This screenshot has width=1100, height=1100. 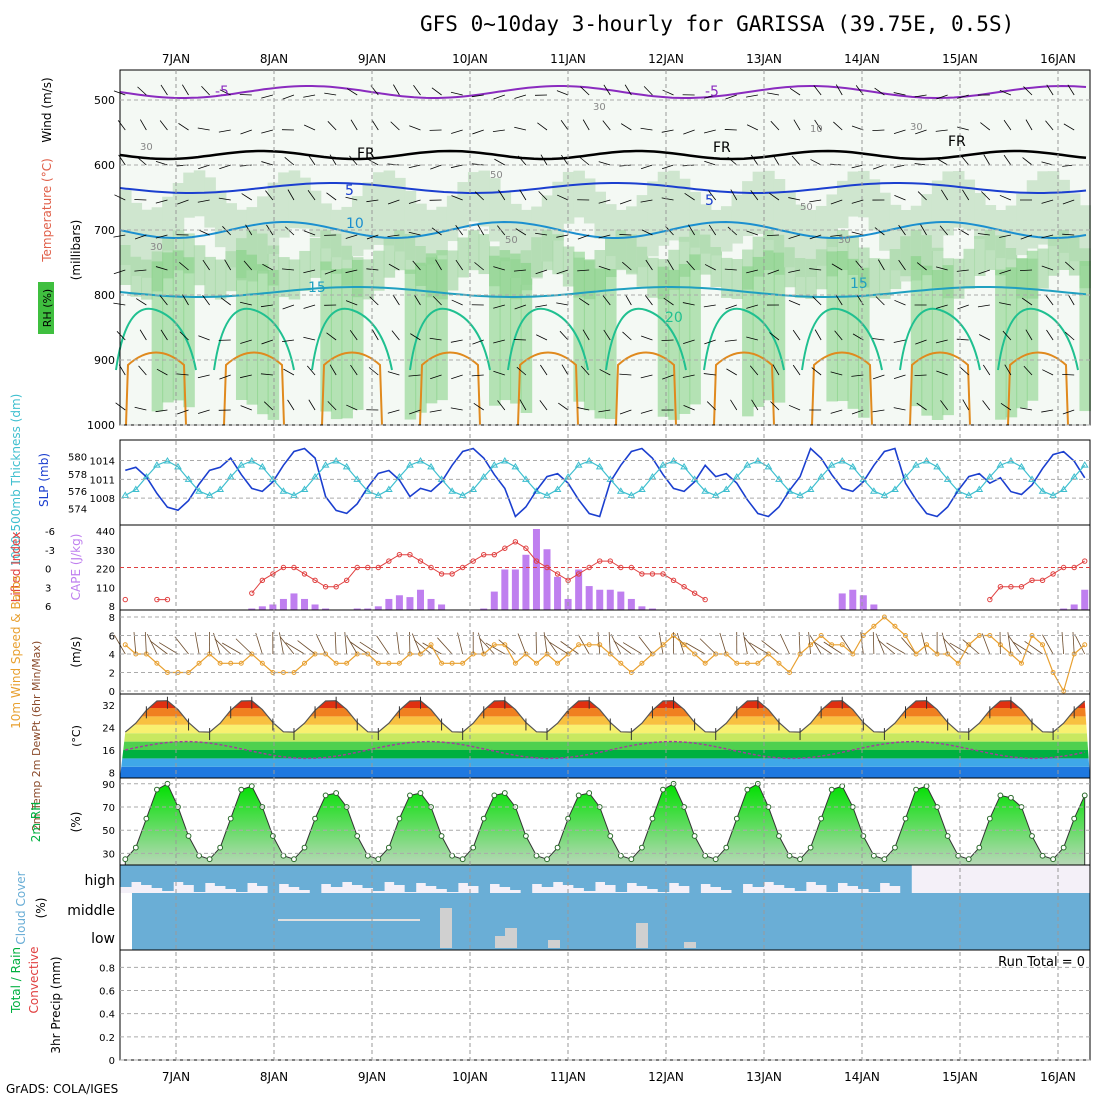 What do you see at coordinates (957, 142) in the screenshot?
I see `contour-label: FR` at bounding box center [957, 142].